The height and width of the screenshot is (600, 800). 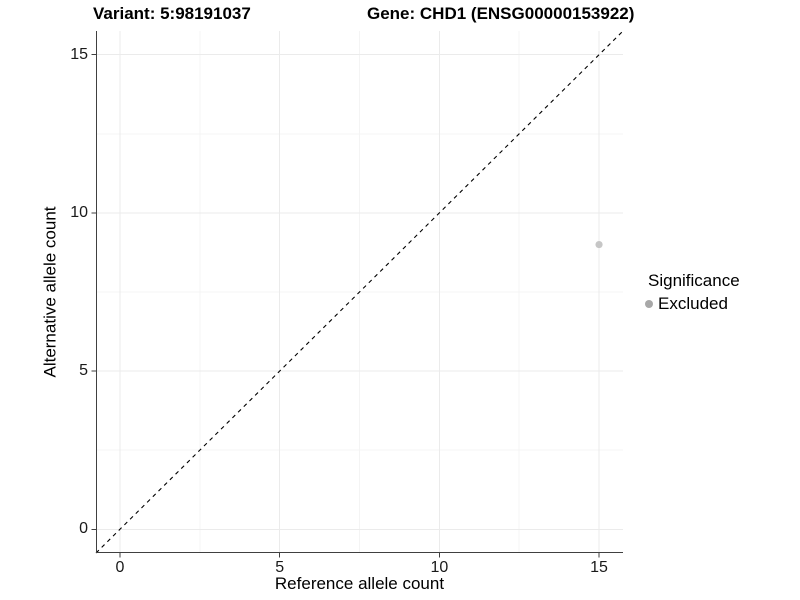 I want to click on x-tick-label: 10, so click(x=439, y=567).